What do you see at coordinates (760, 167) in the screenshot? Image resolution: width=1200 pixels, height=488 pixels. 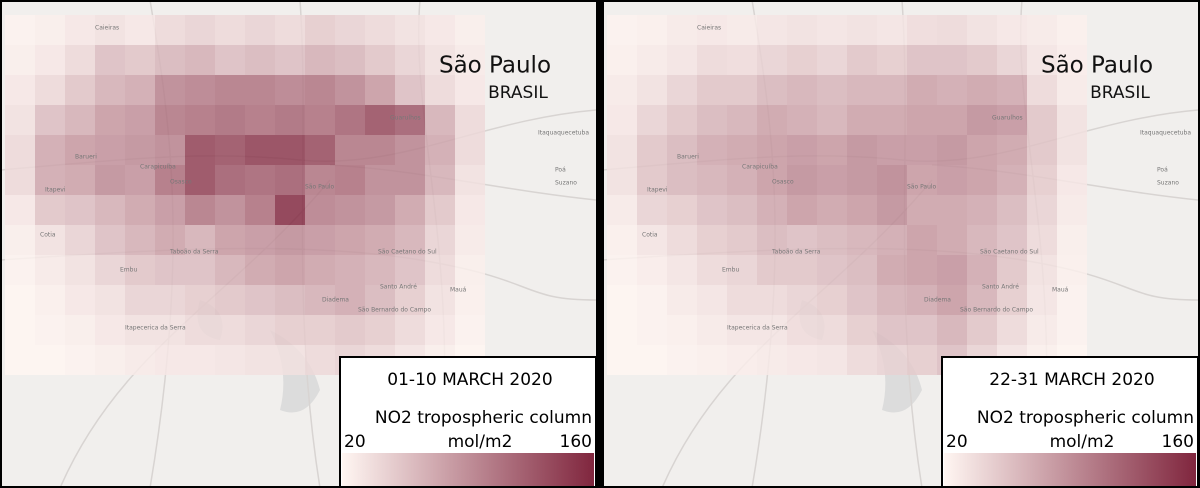 I see `city-label: Carapicuíba` at bounding box center [760, 167].